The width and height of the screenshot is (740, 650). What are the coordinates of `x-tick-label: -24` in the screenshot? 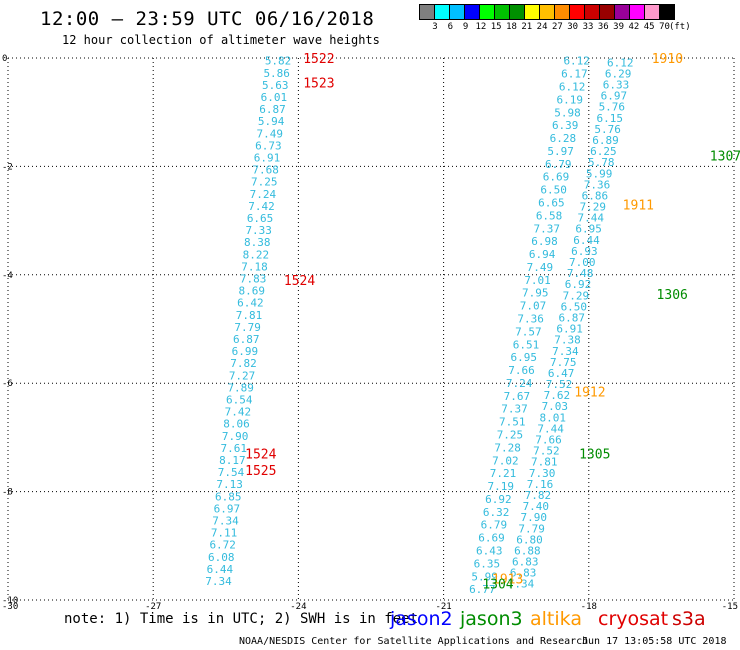 It's located at (298, 606).